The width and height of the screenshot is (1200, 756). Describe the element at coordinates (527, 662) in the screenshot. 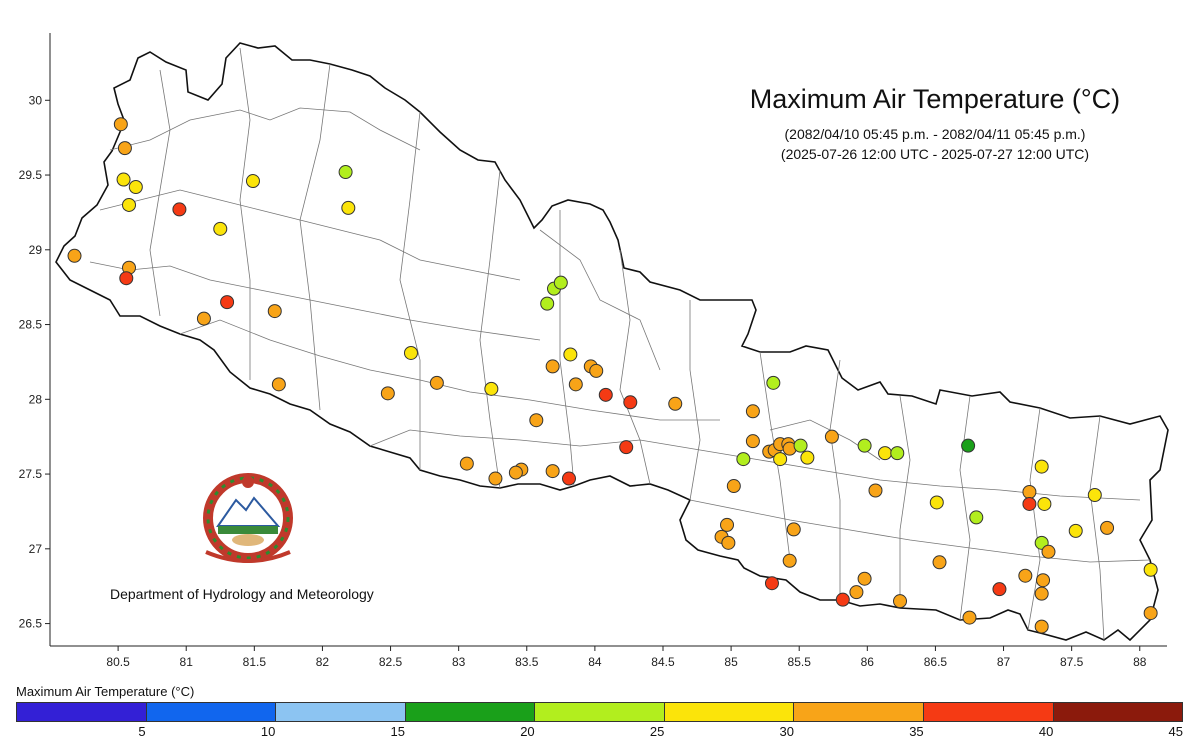

I see `x-tick-label: 83.5` at that location.